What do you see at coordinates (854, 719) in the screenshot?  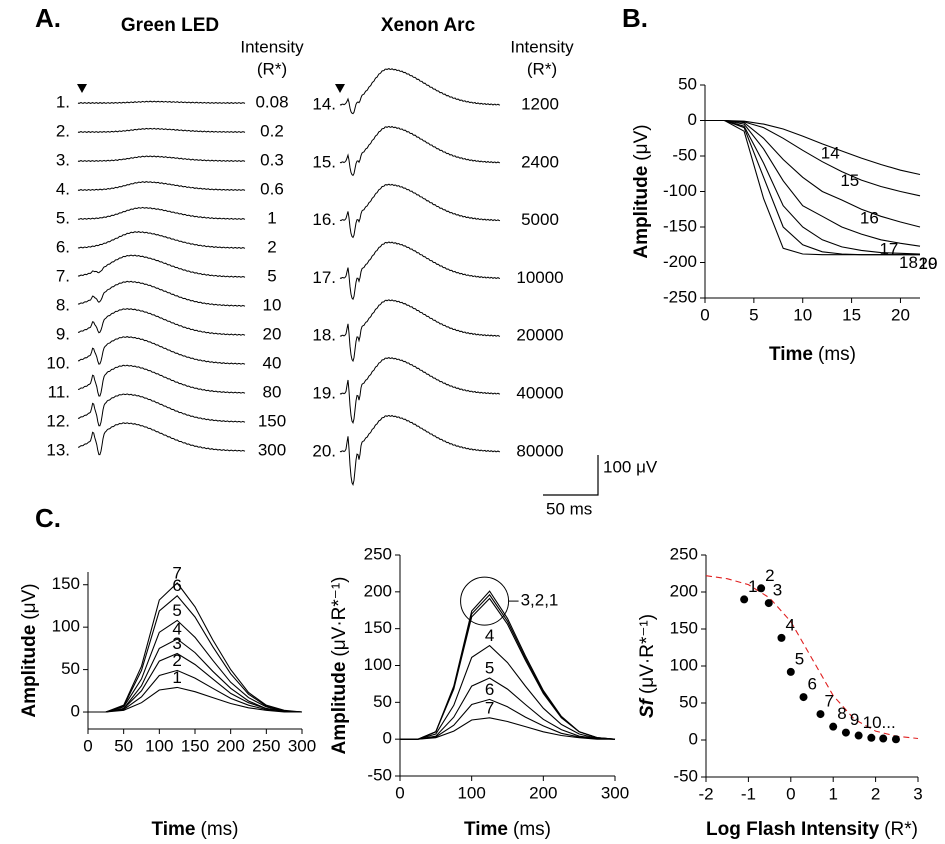 I see `point-label: 9` at bounding box center [854, 719].